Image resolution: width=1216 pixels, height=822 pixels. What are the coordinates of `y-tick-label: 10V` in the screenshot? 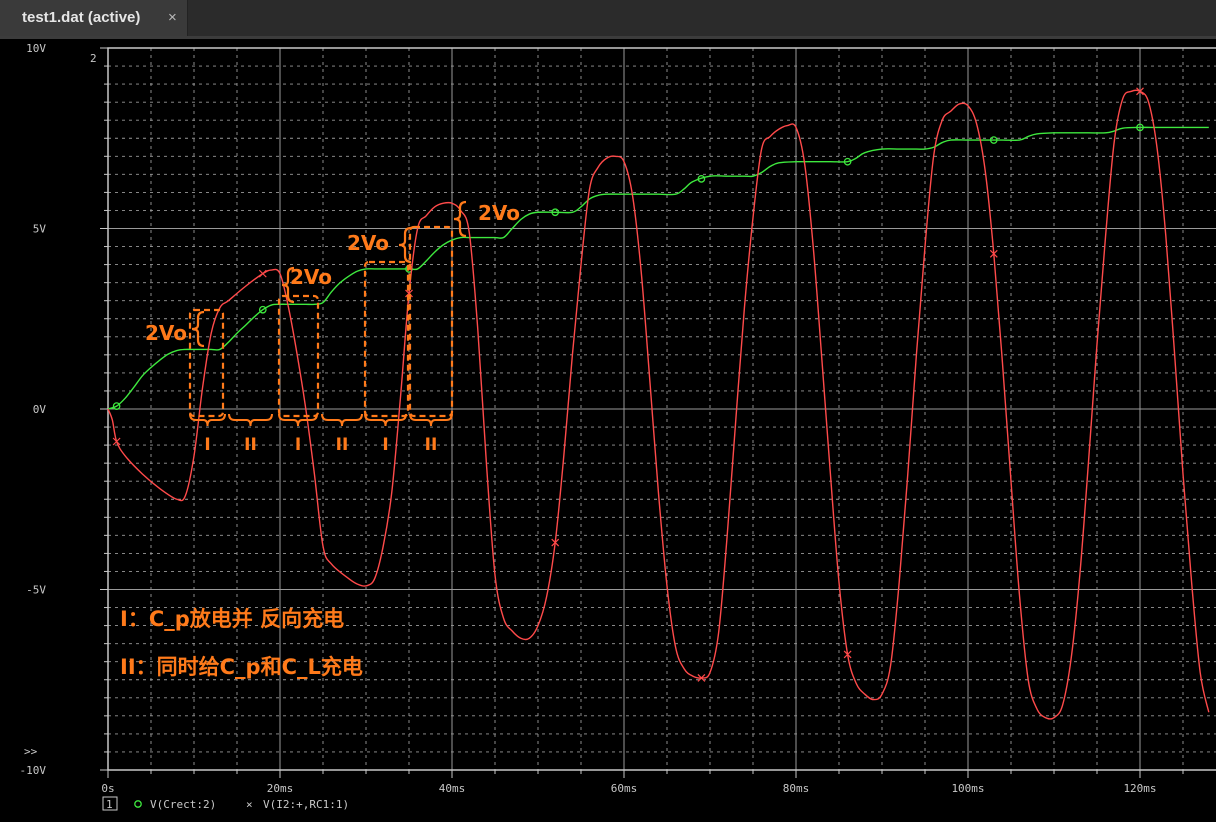 It's located at (36, 48).